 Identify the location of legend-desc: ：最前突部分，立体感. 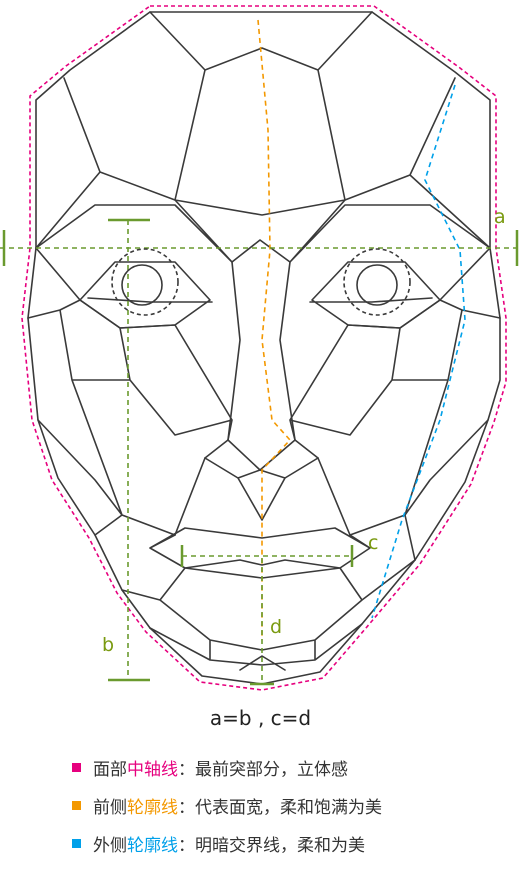
(263, 769).